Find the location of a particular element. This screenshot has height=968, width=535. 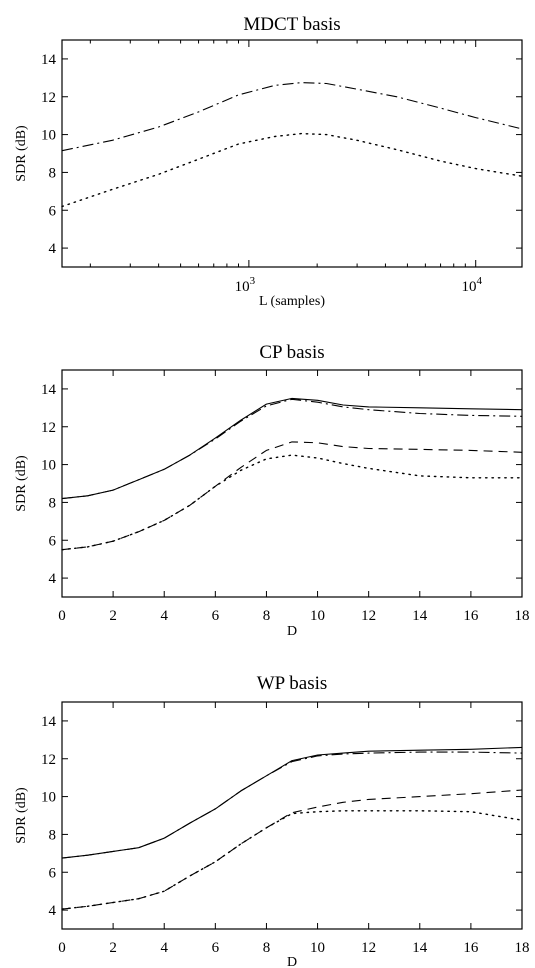

x-tick-label: 10⁴ is located at coordinates (471, 285).